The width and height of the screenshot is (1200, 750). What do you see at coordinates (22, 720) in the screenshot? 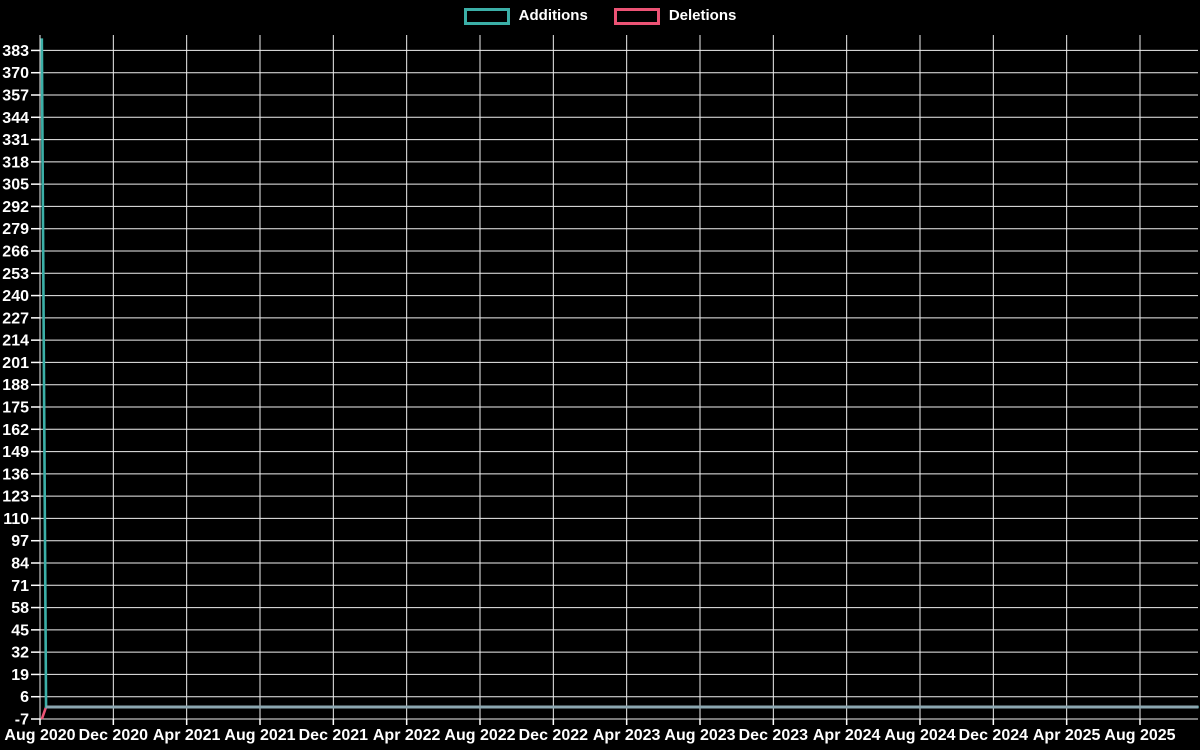
I see `y-tick-label: -7` at bounding box center [22, 720].